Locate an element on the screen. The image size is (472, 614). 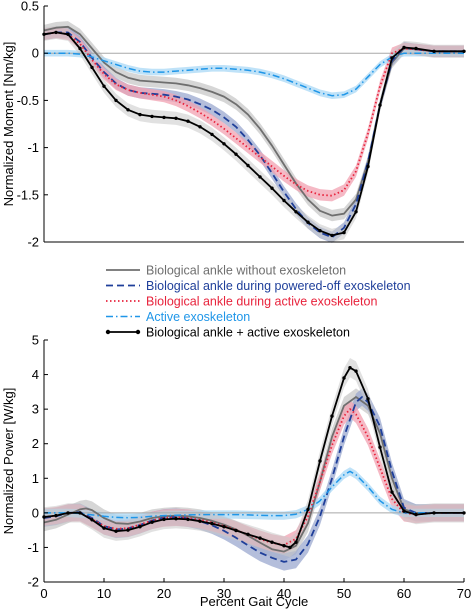
moment-line-exo is located at coordinates (254, 74).